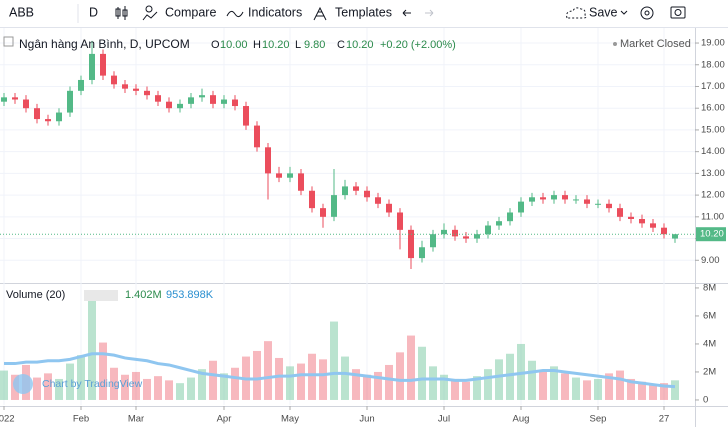 The width and height of the screenshot is (728, 432). Describe the element at coordinates (35, 295) in the screenshot. I see `volume-title: Volume (20)` at that location.